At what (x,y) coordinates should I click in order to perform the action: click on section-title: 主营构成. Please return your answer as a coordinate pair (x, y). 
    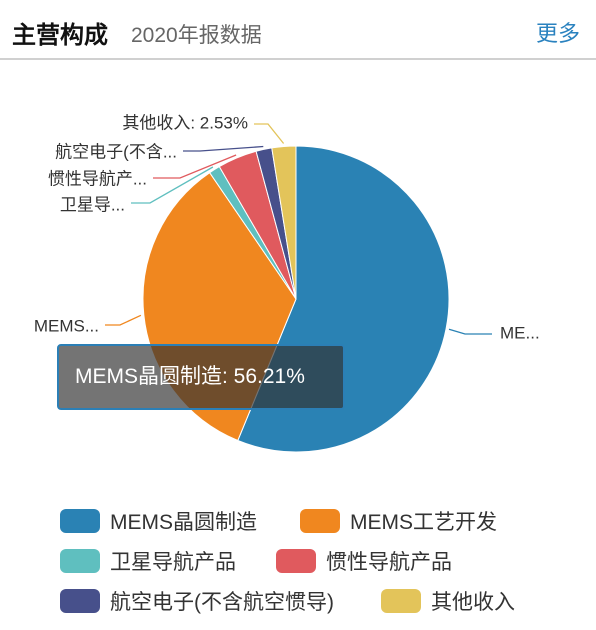
    Looking at the image, I should click on (60, 35).